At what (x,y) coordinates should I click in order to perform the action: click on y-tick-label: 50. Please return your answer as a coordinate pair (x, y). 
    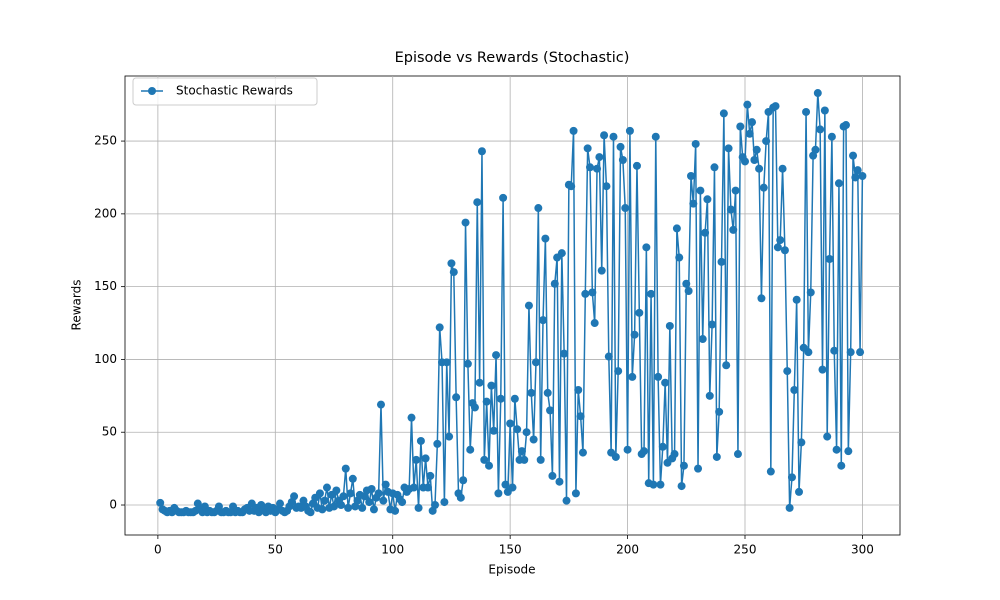
    Looking at the image, I should click on (109, 432).